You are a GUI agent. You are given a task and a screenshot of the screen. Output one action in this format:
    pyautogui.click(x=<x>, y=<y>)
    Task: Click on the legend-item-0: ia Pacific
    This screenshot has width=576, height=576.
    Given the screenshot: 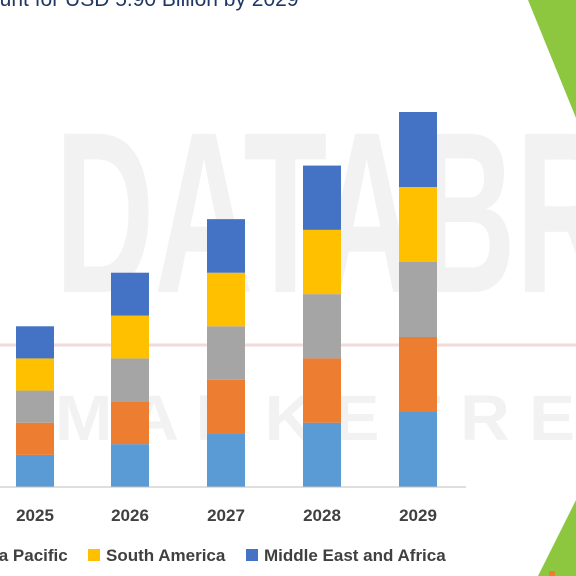 What is the action you would take?
    pyautogui.click(x=34, y=555)
    